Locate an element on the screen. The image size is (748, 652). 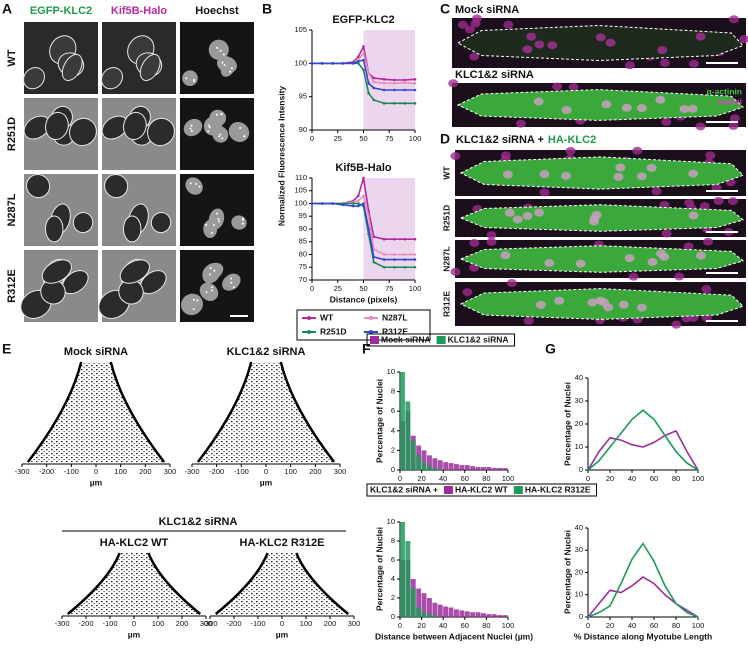
legend-swatch is located at coordinates (441, 340).